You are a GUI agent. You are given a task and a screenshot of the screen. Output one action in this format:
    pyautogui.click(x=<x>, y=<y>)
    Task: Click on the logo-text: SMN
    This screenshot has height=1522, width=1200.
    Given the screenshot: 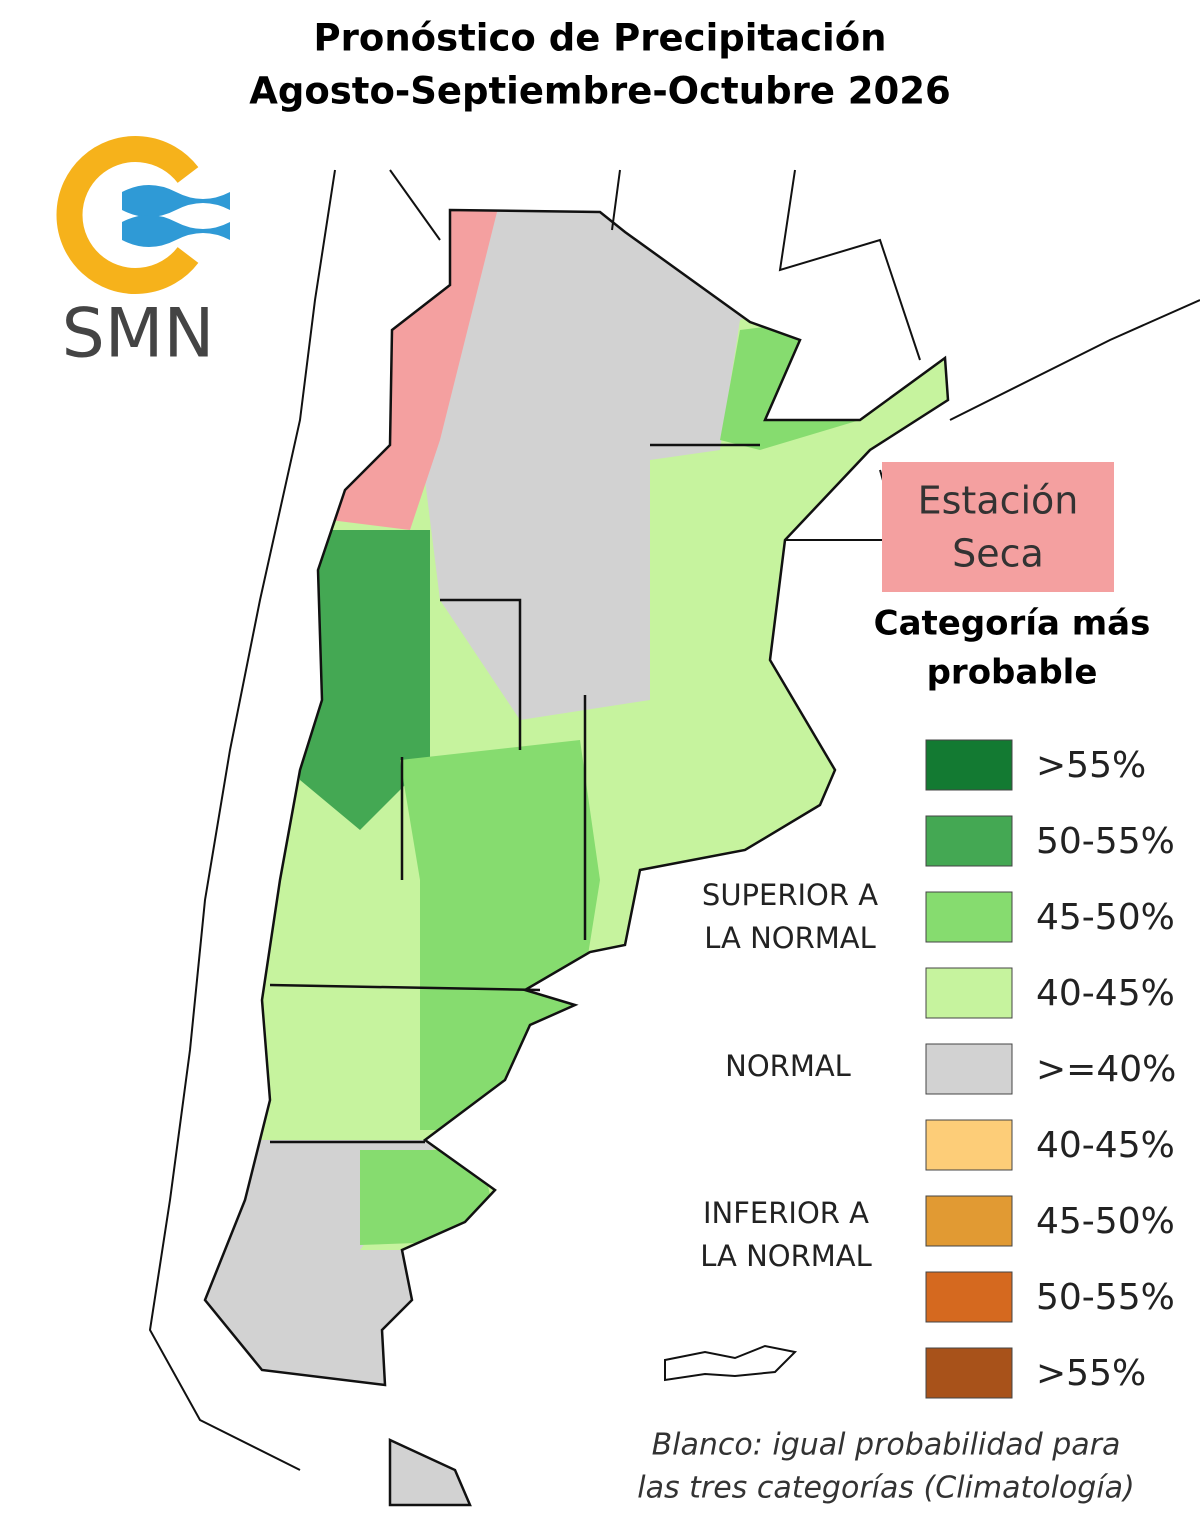 What is the action you would take?
    pyautogui.click(x=138, y=334)
    